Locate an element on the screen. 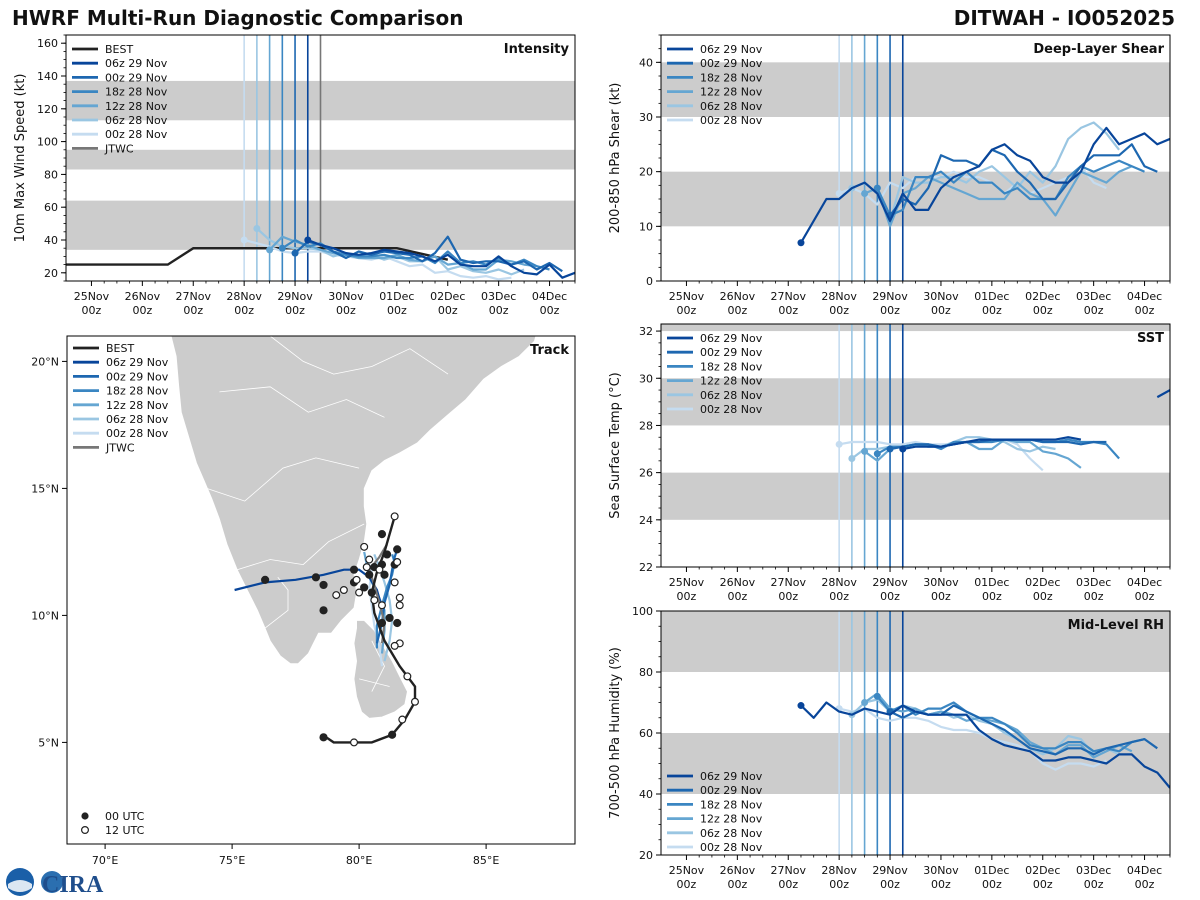 The width and height of the screenshot is (1200, 900). shear-legend-label: 12z 28 Nov is located at coordinates (731, 92).